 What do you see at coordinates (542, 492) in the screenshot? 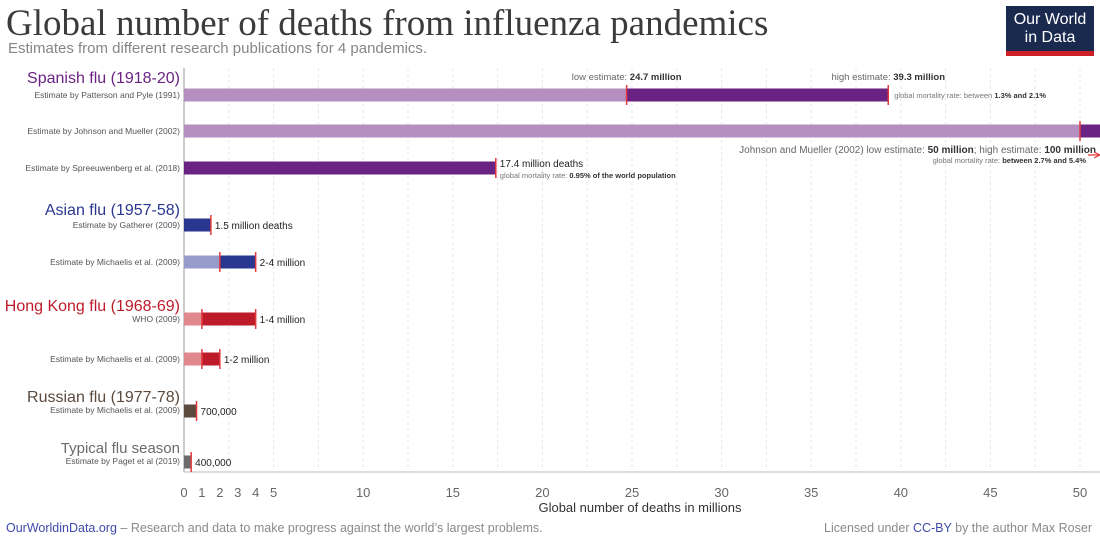
I see `x-tick-label: 20` at bounding box center [542, 492].